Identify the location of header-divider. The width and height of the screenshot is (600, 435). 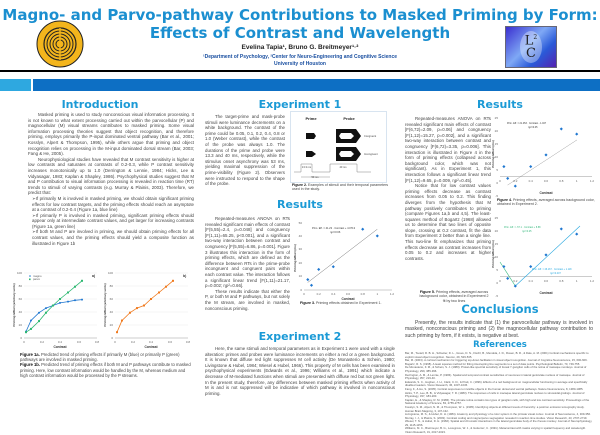
(300, 71).